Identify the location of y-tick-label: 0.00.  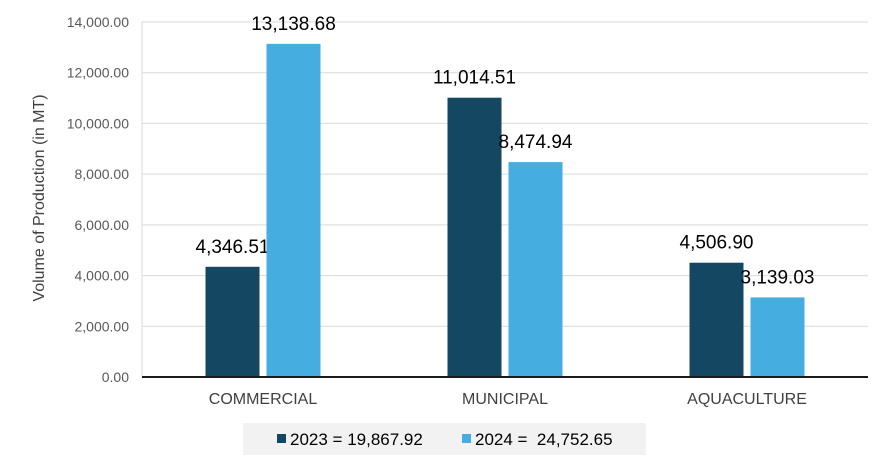
(115, 377).